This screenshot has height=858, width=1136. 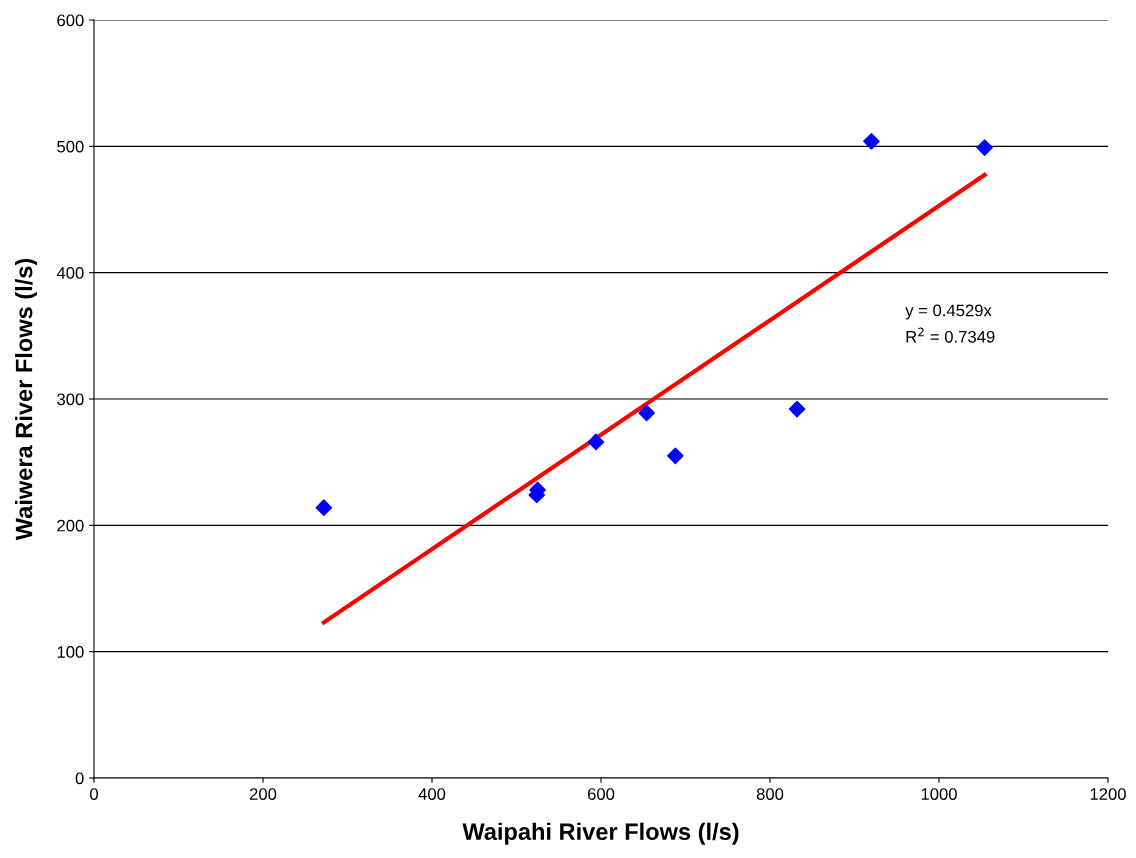 I want to click on y-tick-label: 300, so click(x=70, y=399).